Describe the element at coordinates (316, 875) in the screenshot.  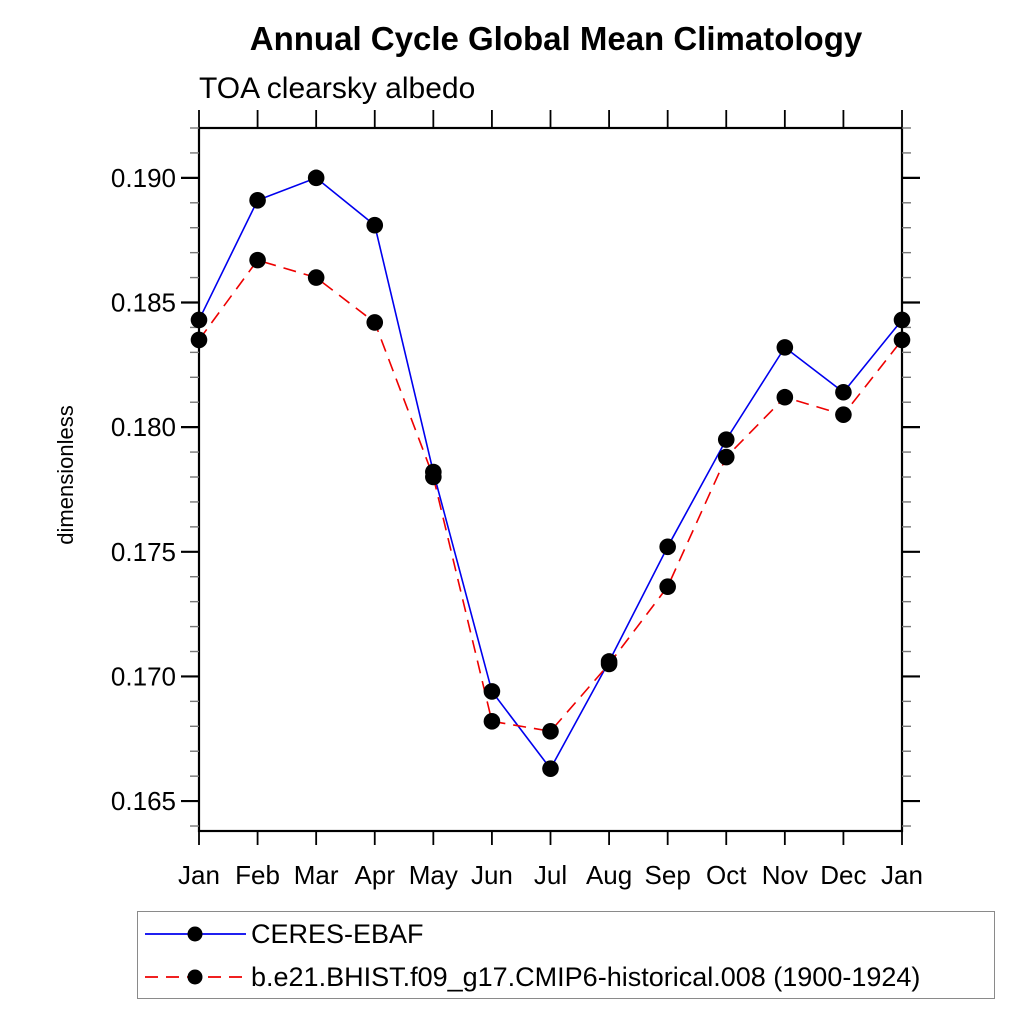
I see `x-tick-label: Mar` at that location.